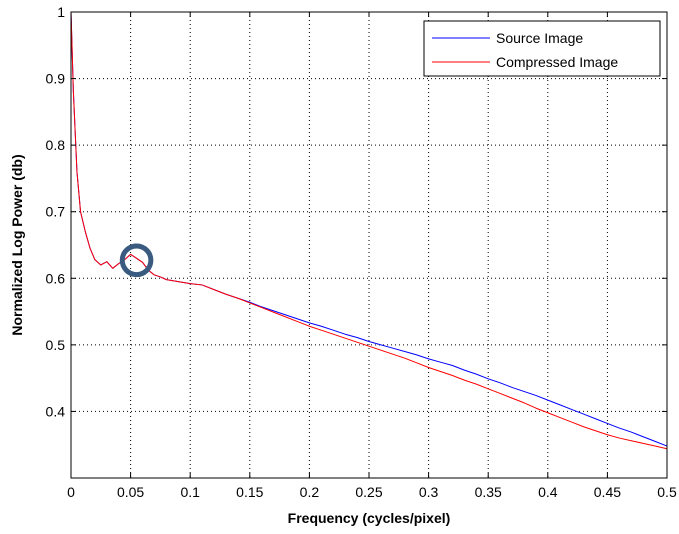 This screenshot has width=679, height=534. What do you see at coordinates (488, 492) in the screenshot?
I see `x-tick-label: 0.35` at bounding box center [488, 492].